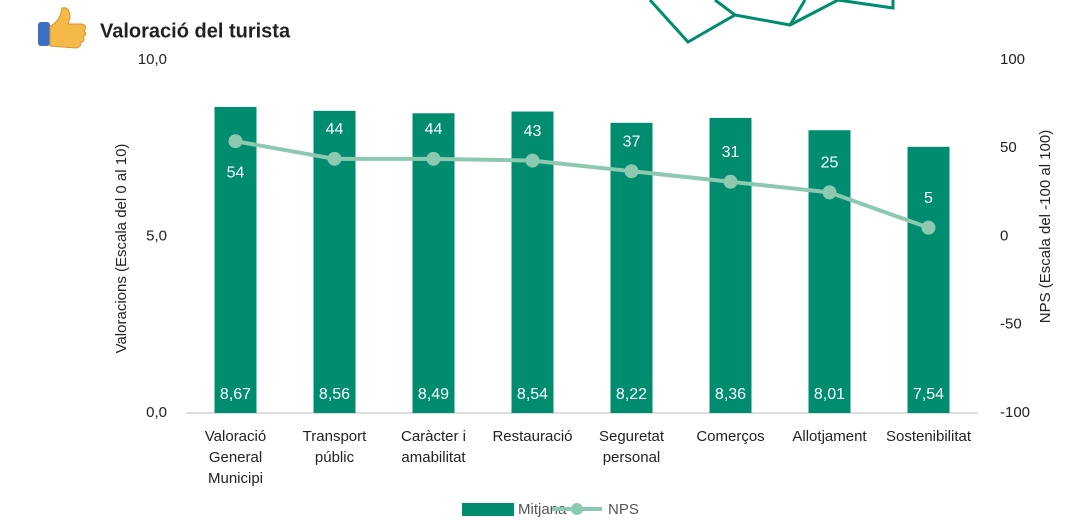 This screenshot has width=1071, height=520. What do you see at coordinates (577, 509) in the screenshot?
I see `legend-swatch-marker` at bounding box center [577, 509].